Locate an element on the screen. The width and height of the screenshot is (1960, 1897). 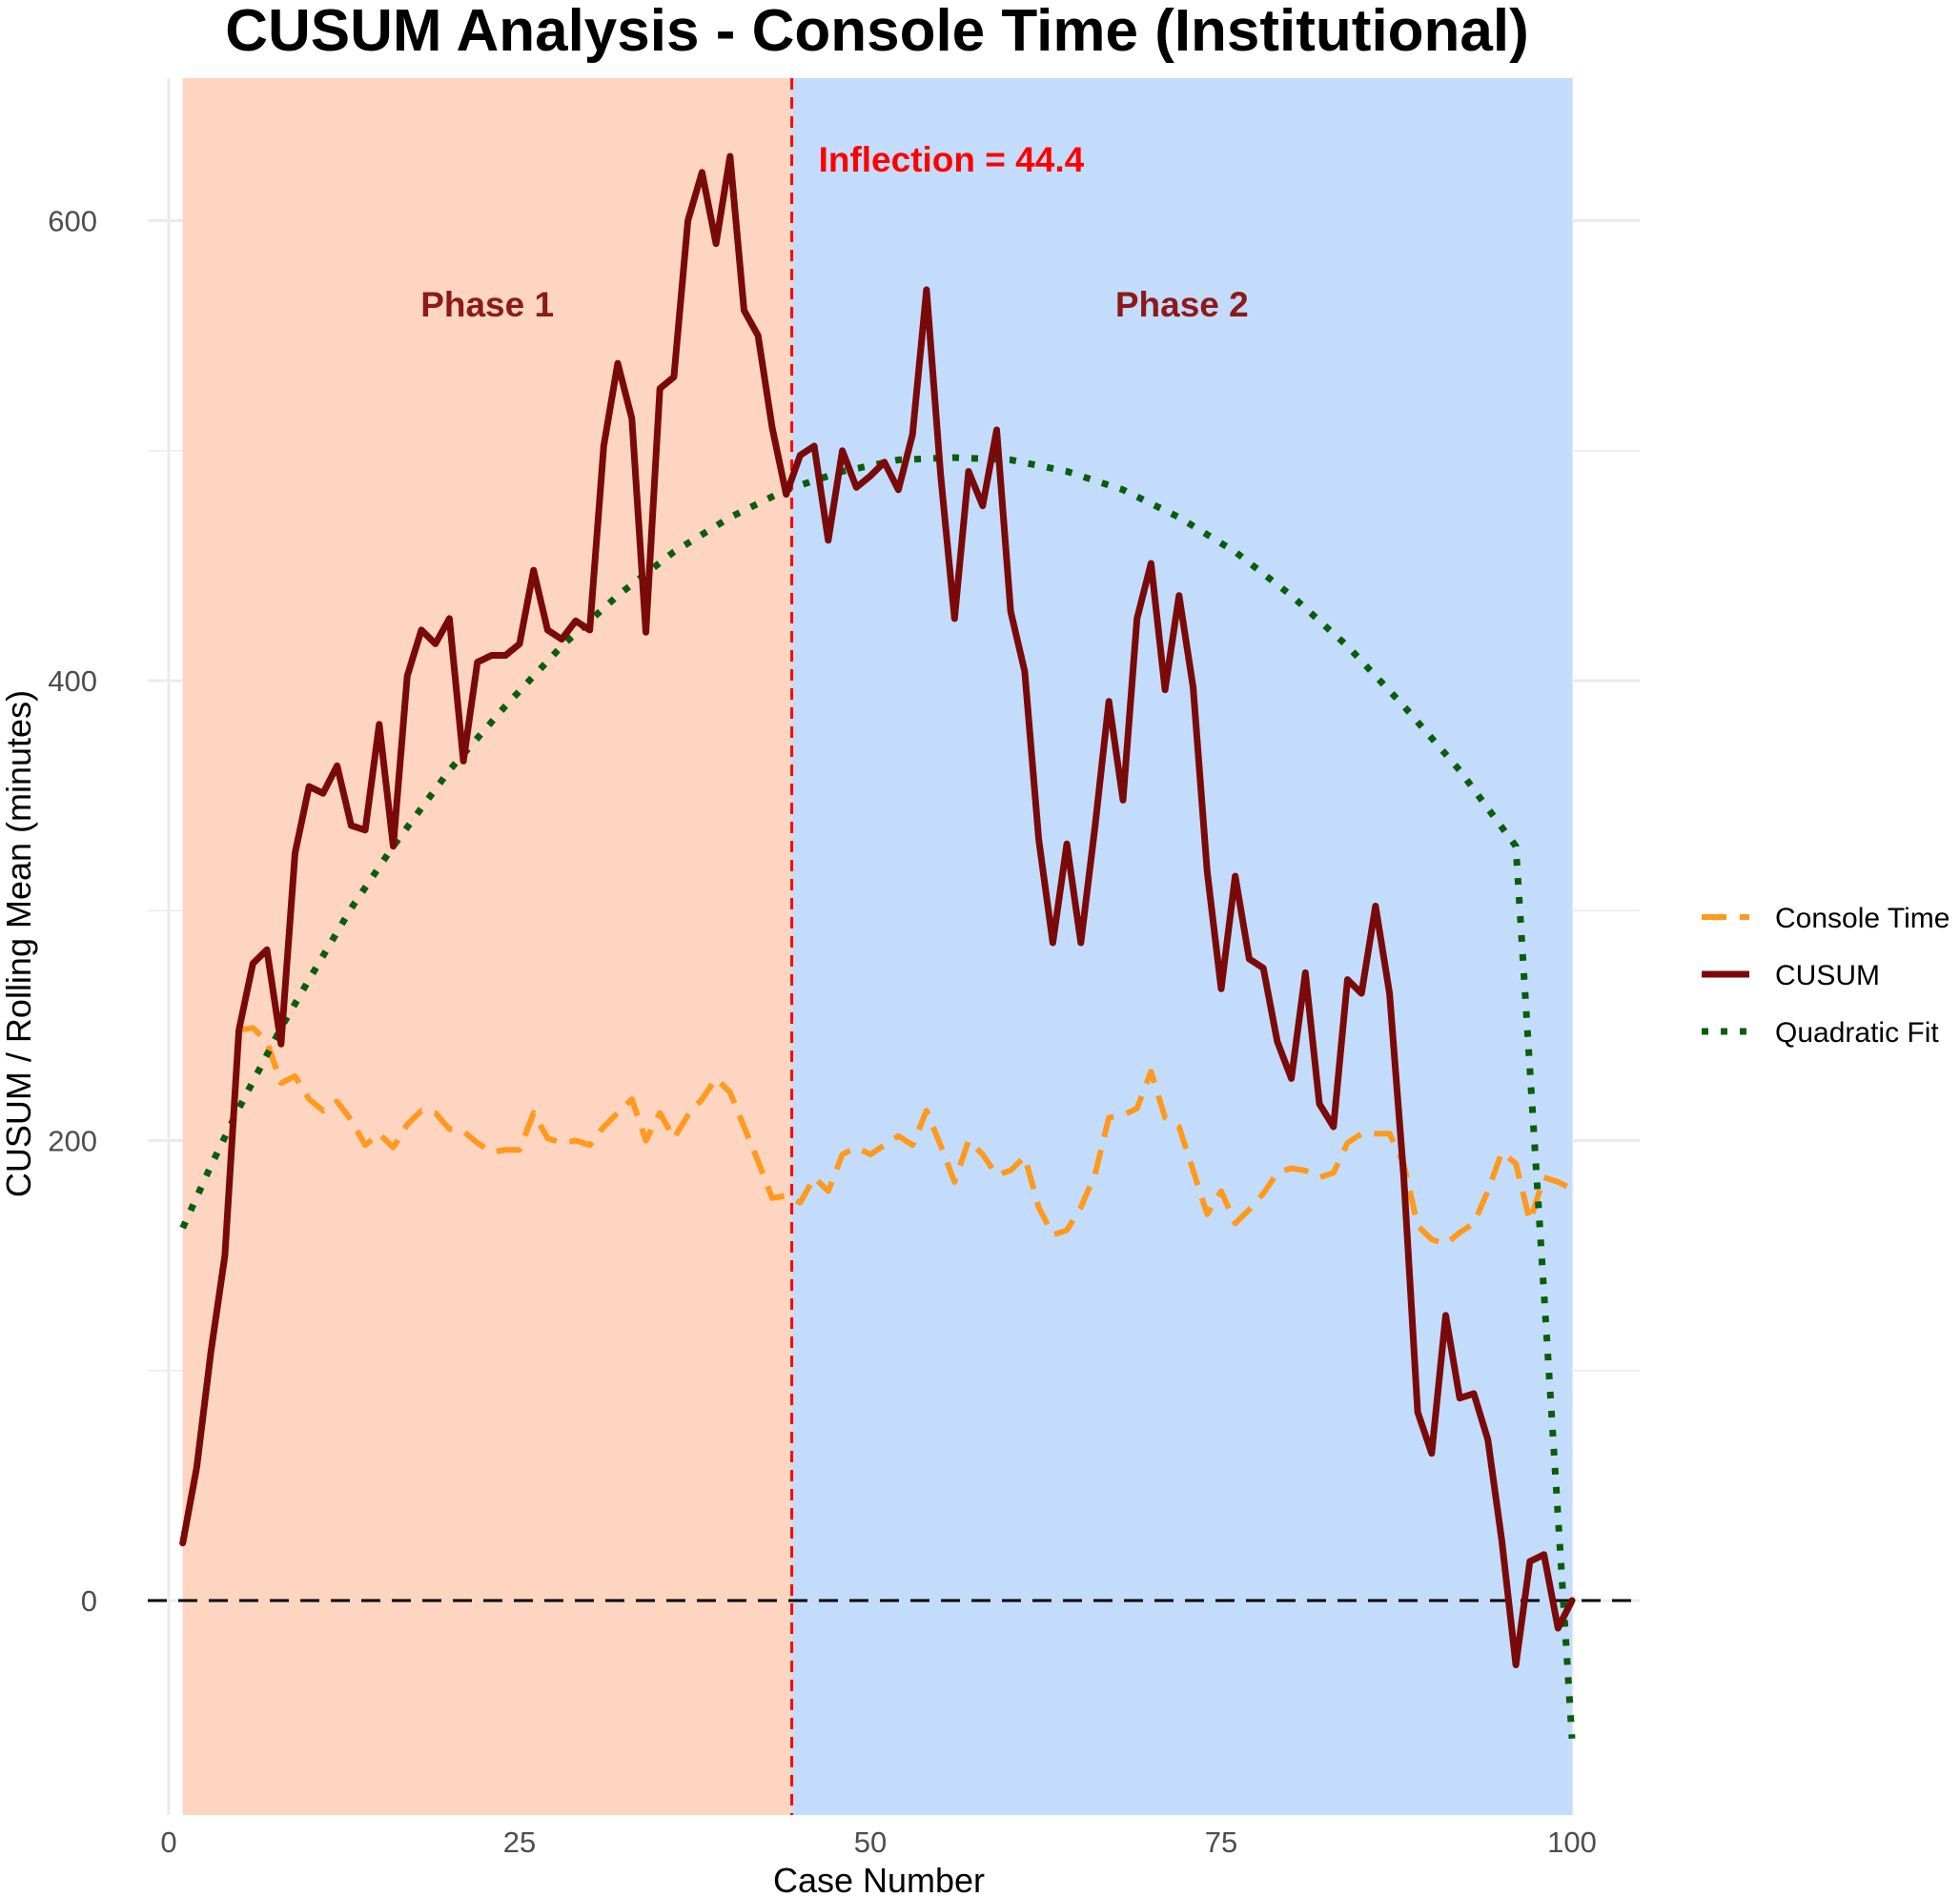
y-axis-title: CUSUM / Rolling Mean (minutes) is located at coordinates (19, 943).